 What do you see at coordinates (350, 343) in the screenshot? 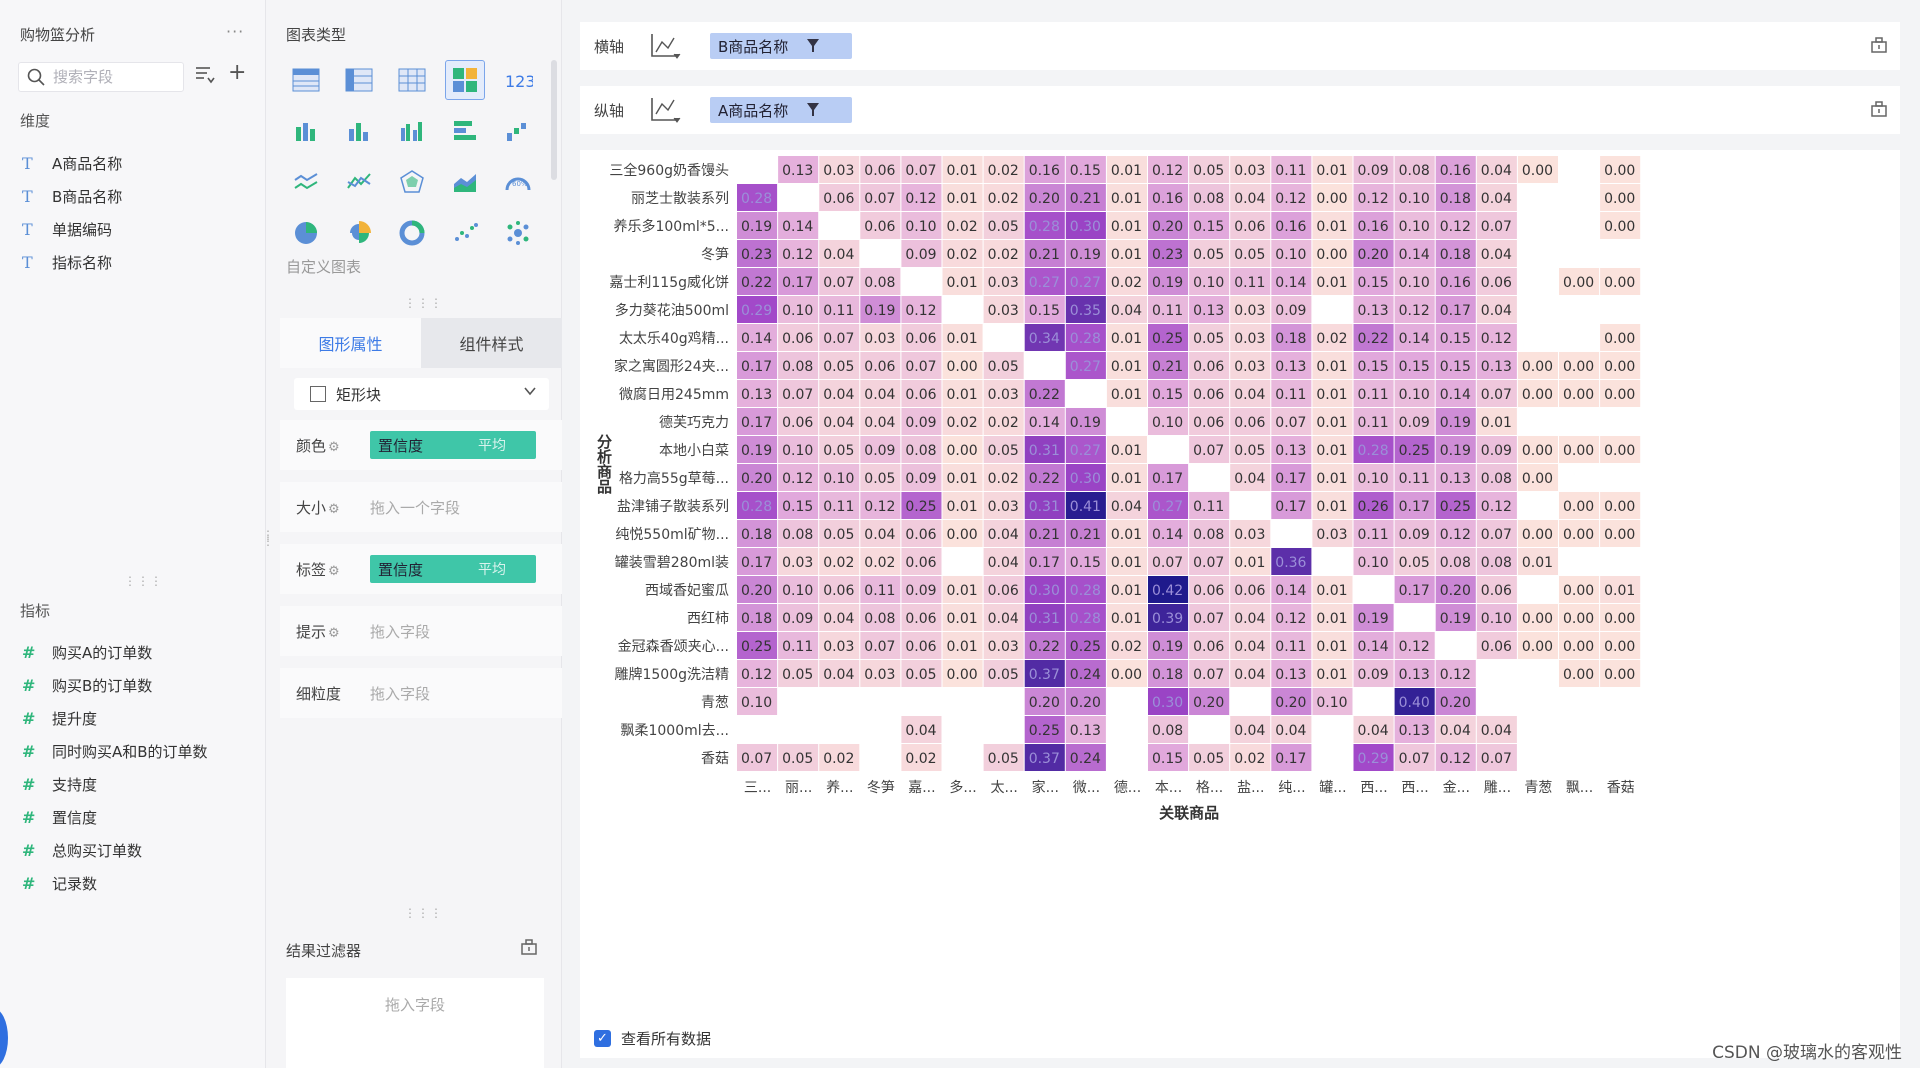
I see `tab-graphic-properties: 图形属性` at bounding box center [350, 343].